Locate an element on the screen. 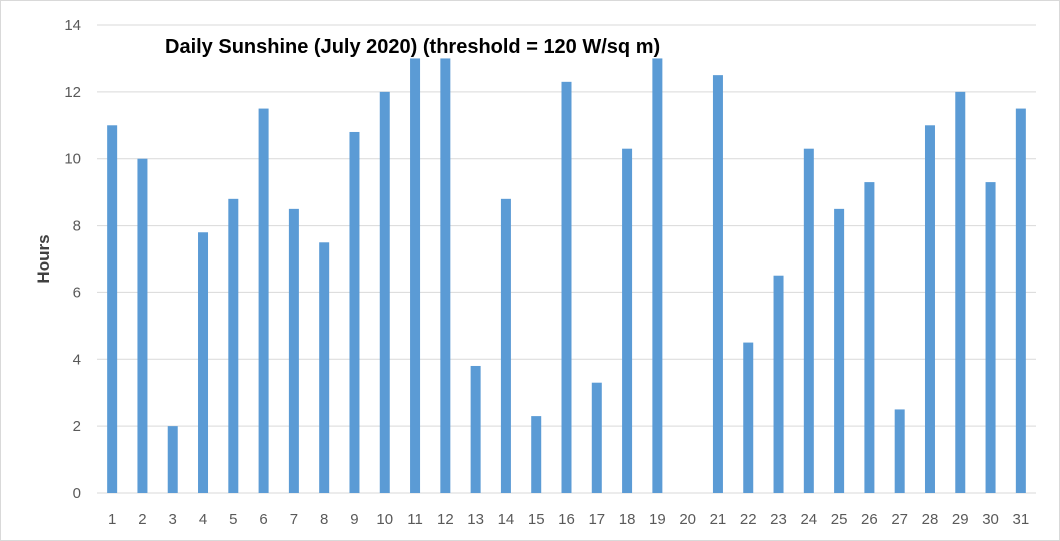  x-tick-label: 15 is located at coordinates (536, 519).